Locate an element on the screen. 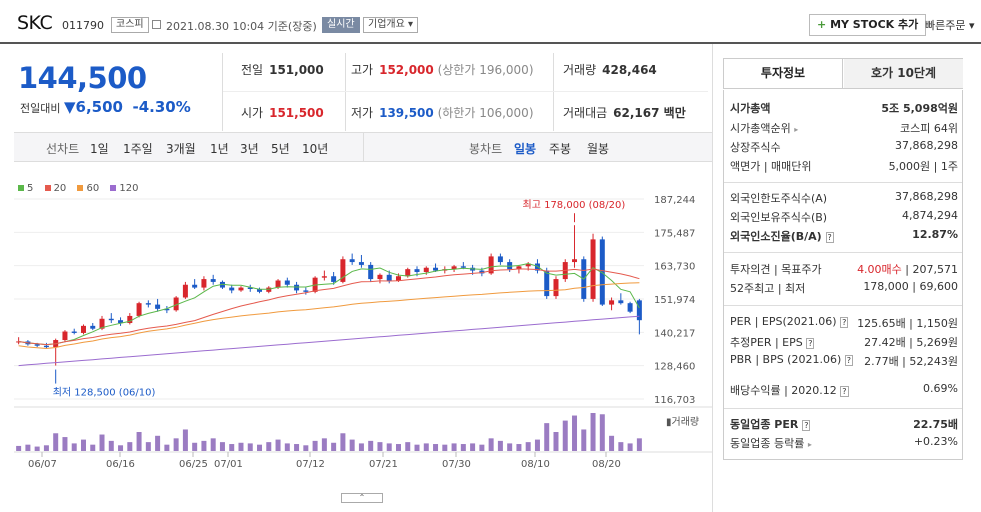 This screenshot has height=512, width=981. legend-ma60: 60 is located at coordinates (88, 188).